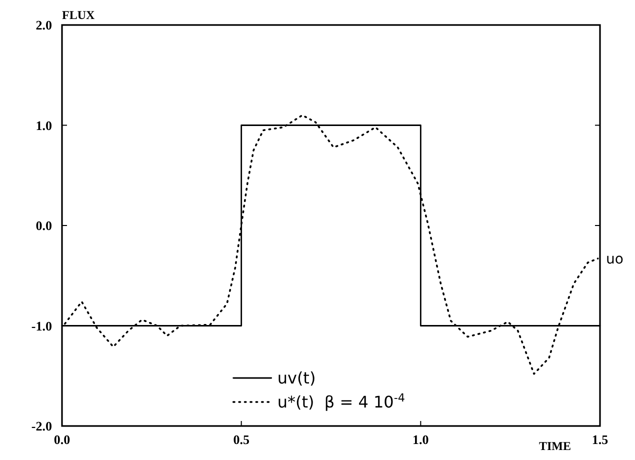 This screenshot has height=460, width=635. Describe the element at coordinates (420, 439) in the screenshot. I see `x-tick-label: 1.0` at that location.